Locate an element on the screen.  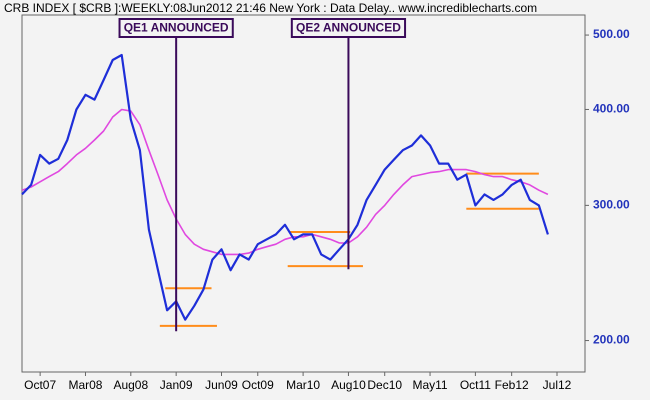
x-tick-label: Dec10 is located at coordinates (384, 385).